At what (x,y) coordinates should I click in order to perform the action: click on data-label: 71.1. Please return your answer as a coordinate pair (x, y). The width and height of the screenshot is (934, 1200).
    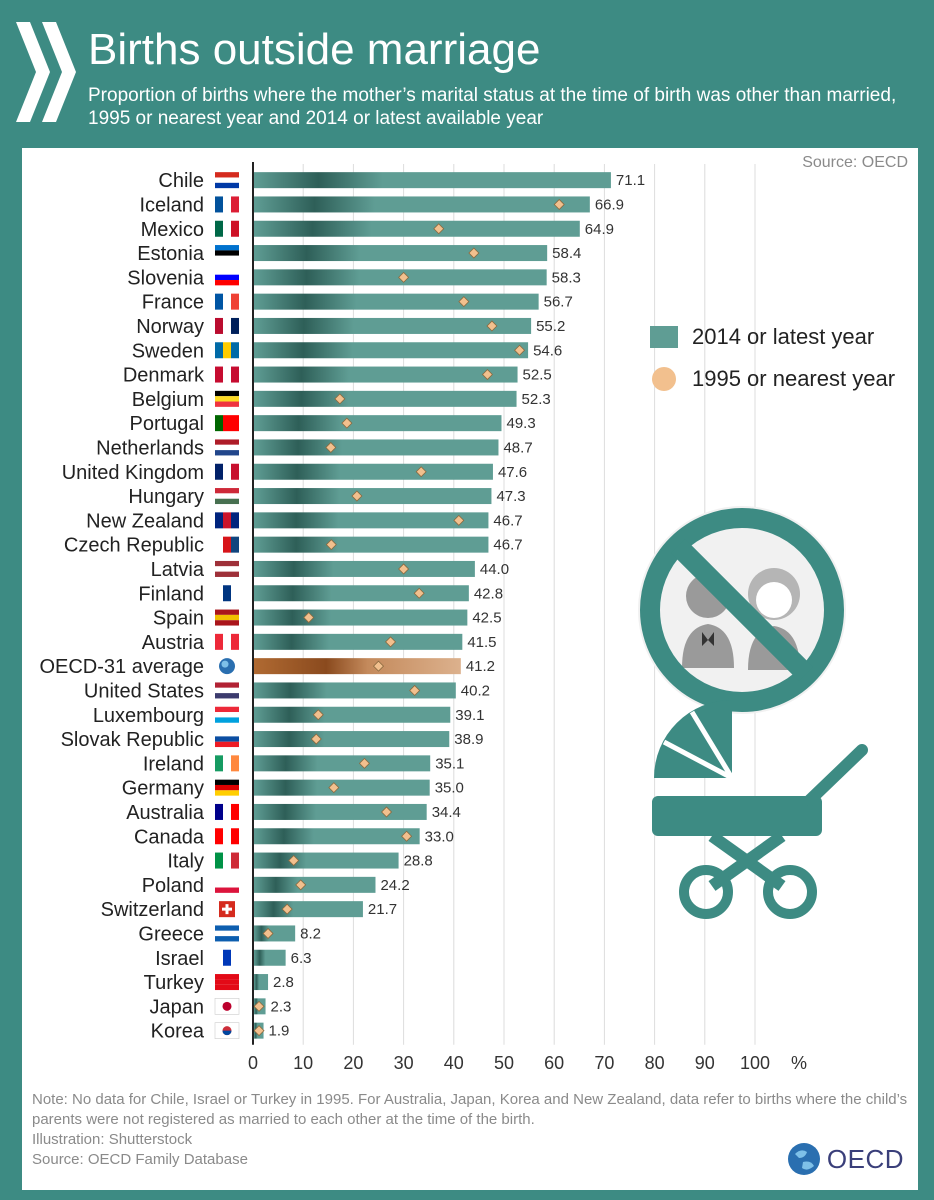
    Looking at the image, I should click on (630, 180).